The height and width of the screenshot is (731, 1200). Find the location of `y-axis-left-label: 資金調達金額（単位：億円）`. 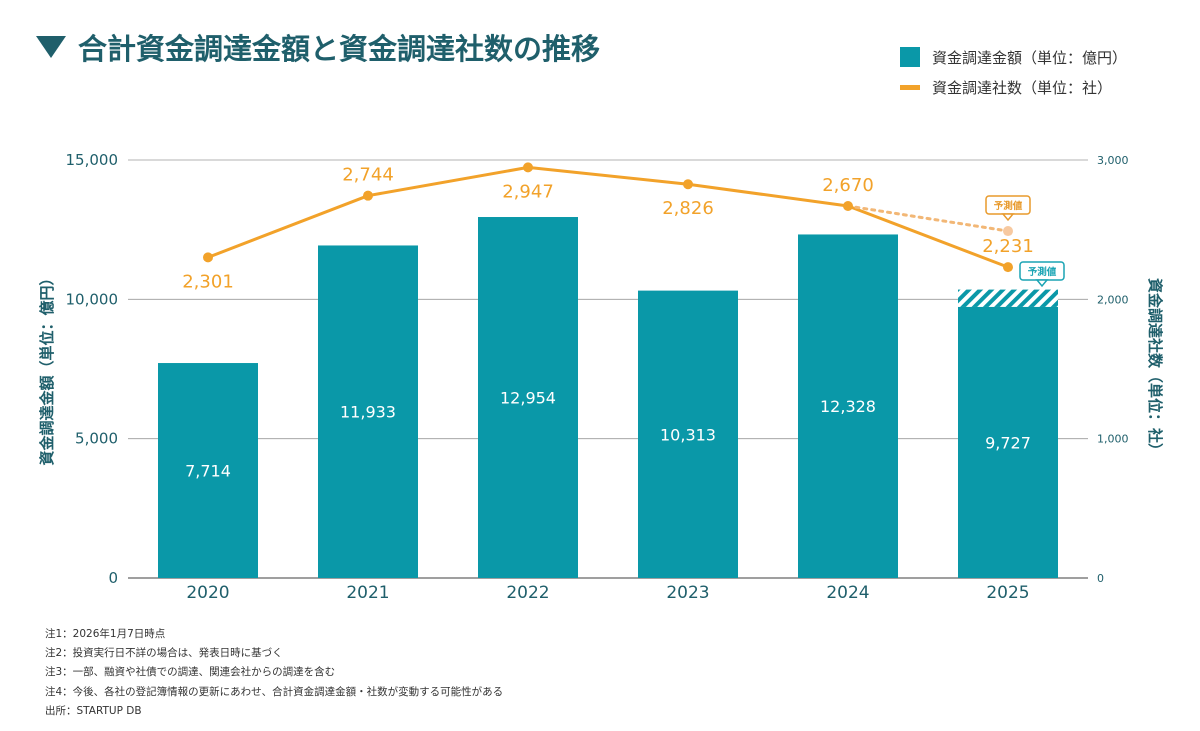

y-axis-left-label: 資金調達金額（単位：億円） is located at coordinates (47, 367).